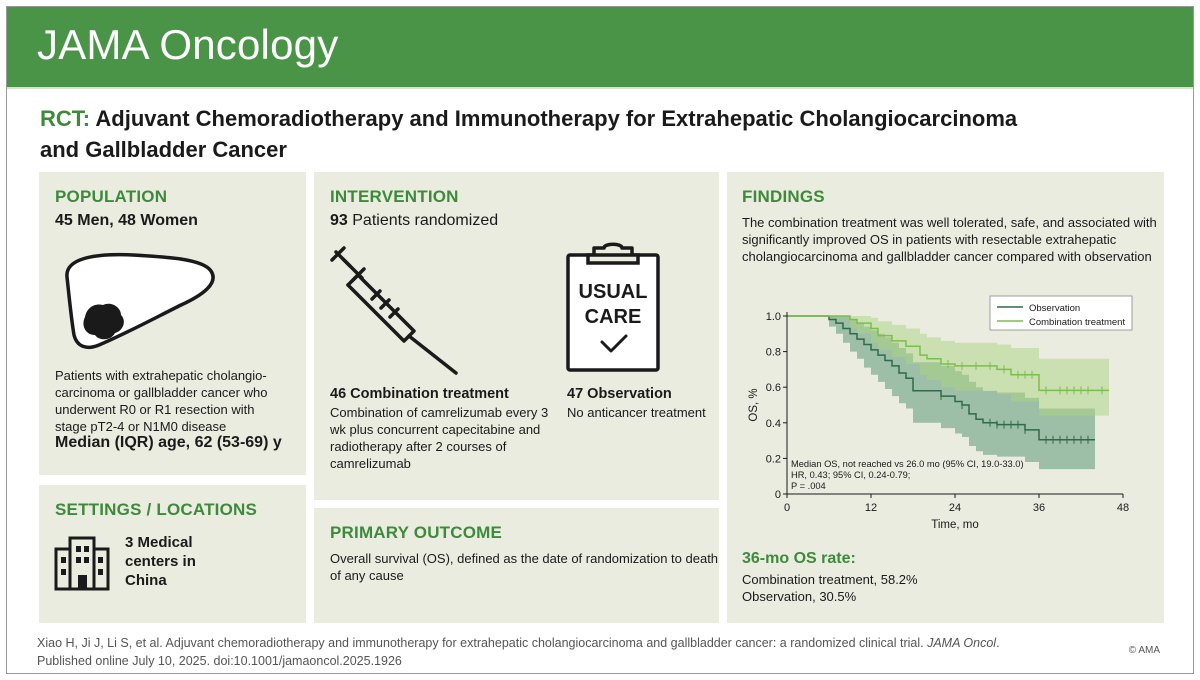 Image resolution: width=1200 pixels, height=680 pixels. Describe the element at coordinates (799, 558) in the screenshot. I see `os-rate-heading: 36-mo OS rate:` at that location.